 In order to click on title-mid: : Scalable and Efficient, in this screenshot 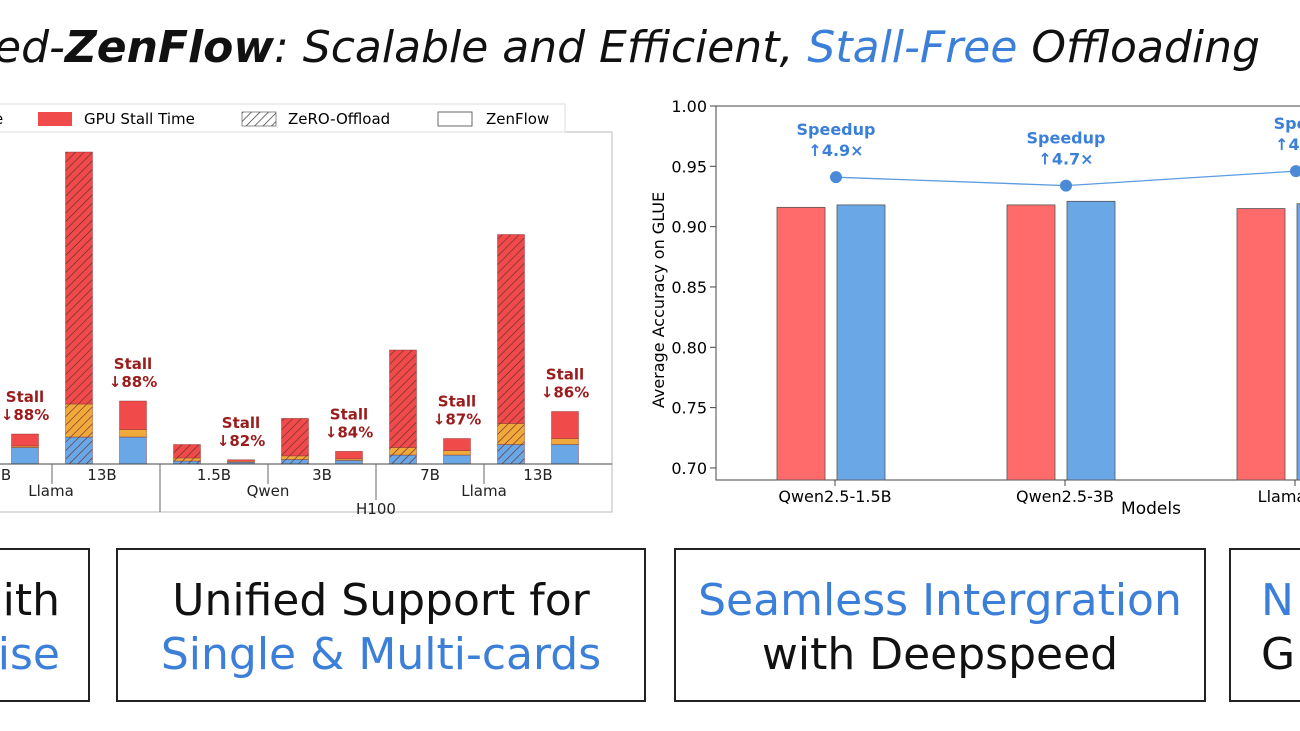, I will do `click(540, 47)`.